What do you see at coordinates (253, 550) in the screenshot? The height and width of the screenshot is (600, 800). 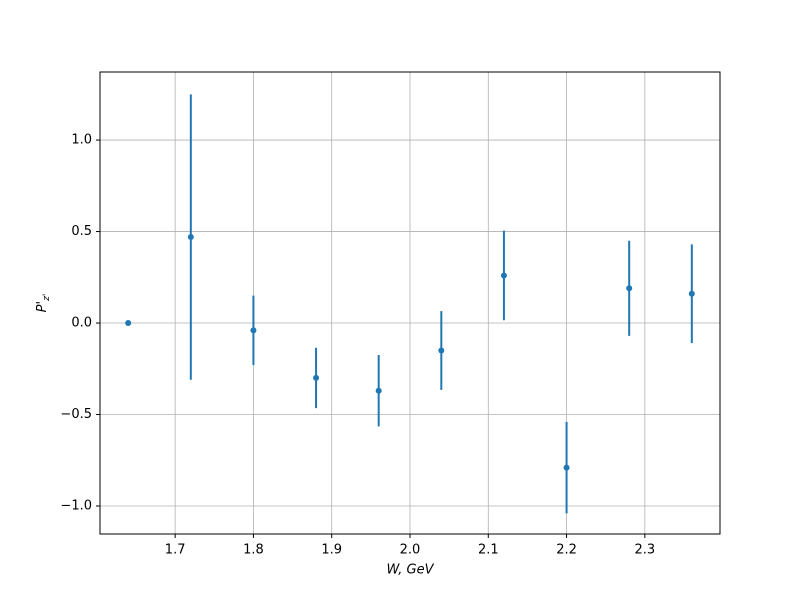 I see `x-tick-label: 1.8` at bounding box center [253, 550].